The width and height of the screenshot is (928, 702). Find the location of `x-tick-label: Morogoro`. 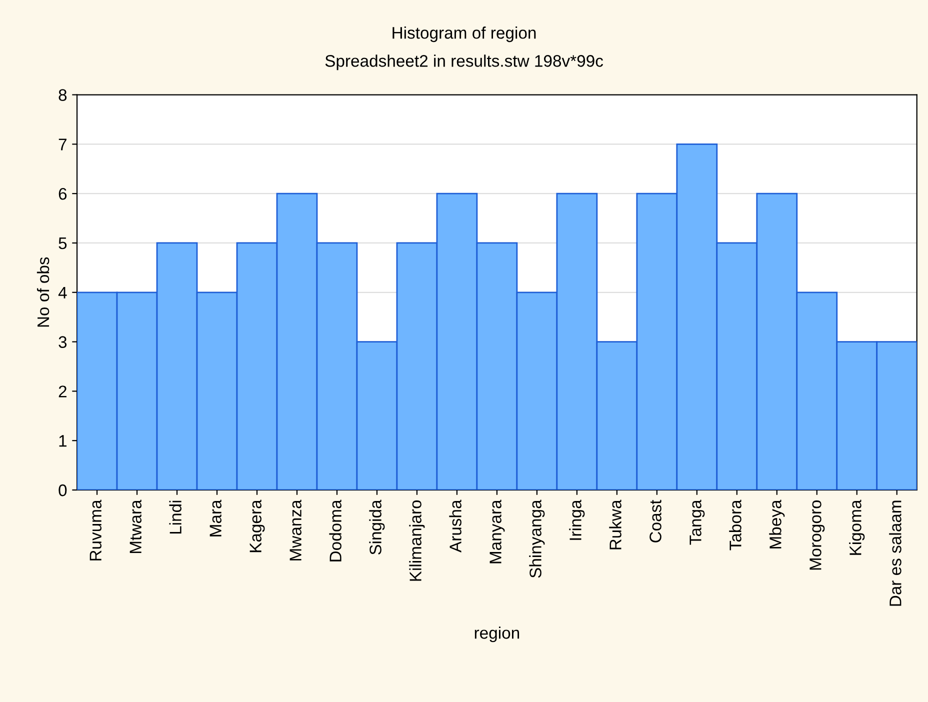

x-tick-label: Morogoro is located at coordinates (817, 535).